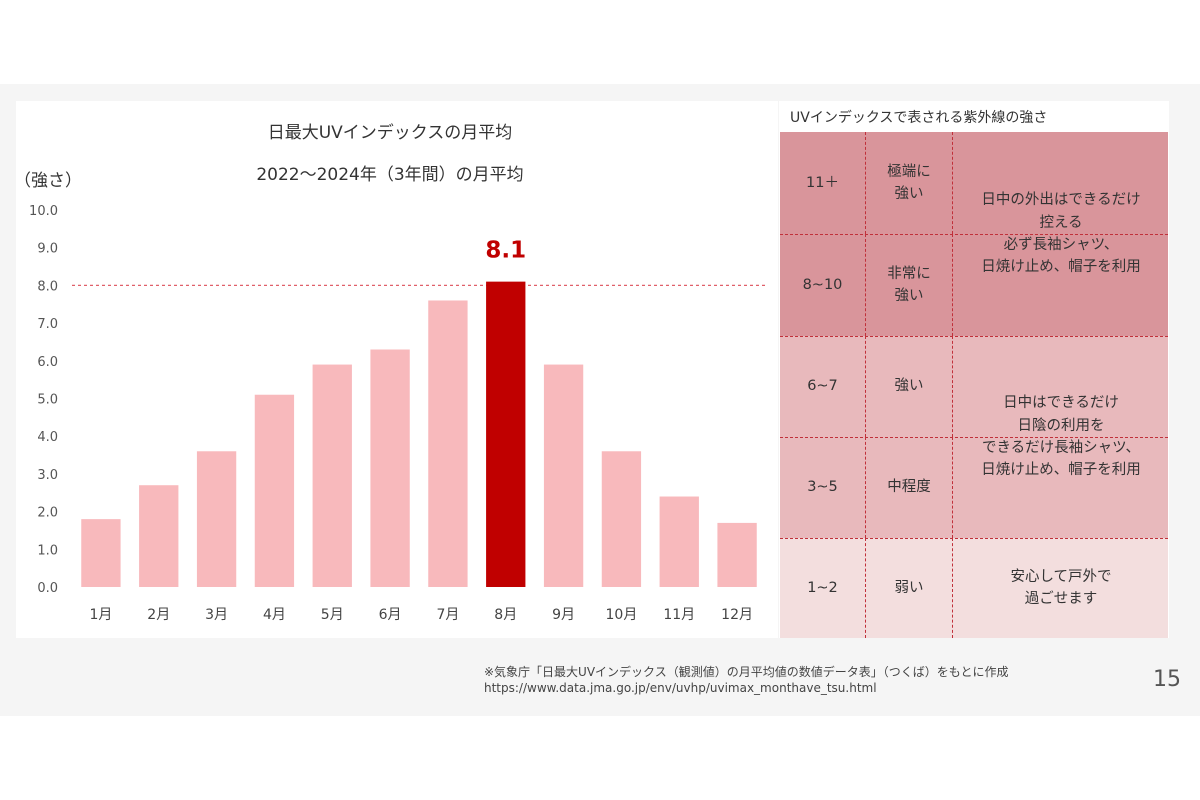 Image resolution: width=1200 pixels, height=800 pixels. What do you see at coordinates (909, 487) in the screenshot?
I see `uv-level-cell: 中程度` at bounding box center [909, 487].